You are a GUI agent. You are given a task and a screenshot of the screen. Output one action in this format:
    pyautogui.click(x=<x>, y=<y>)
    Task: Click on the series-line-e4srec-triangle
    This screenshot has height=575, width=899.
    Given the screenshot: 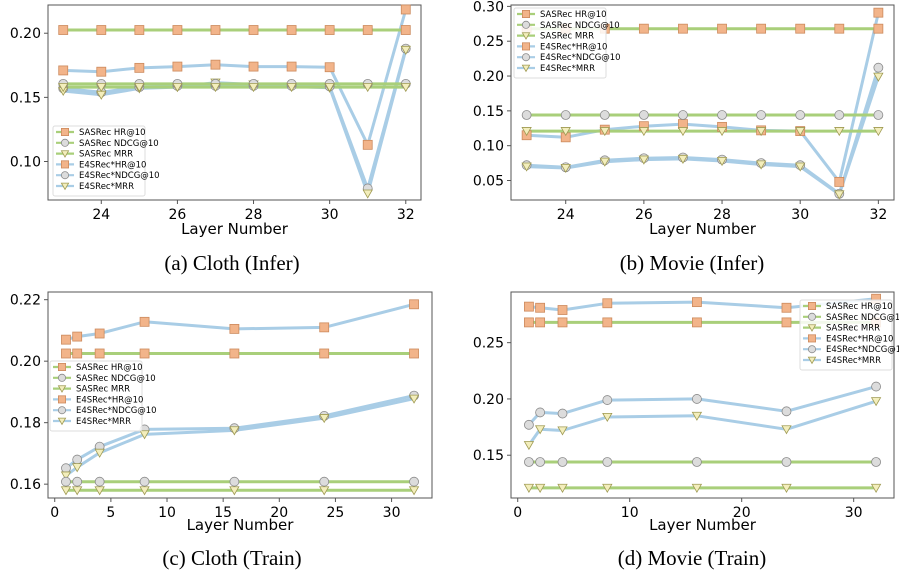 What is the action you would take?
    pyautogui.click(x=703, y=136)
    